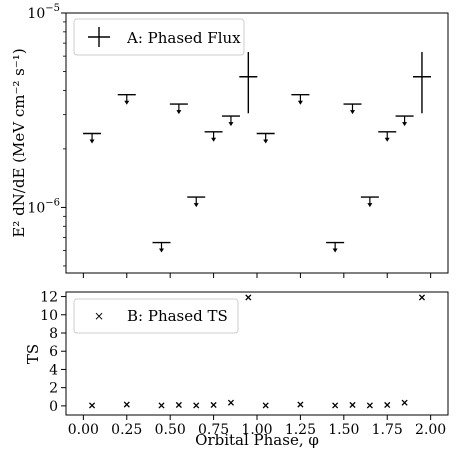  I want to click on ts-y-tick-label: 0, so click(53, 407).